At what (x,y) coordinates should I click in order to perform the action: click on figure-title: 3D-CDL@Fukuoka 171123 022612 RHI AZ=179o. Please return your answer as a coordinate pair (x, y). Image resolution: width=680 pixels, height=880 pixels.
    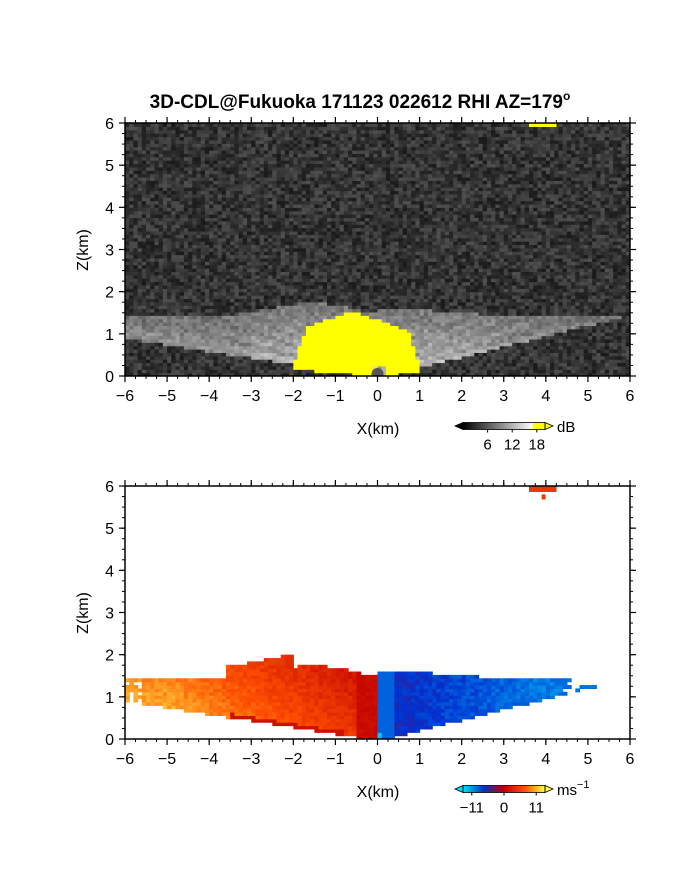
    Looking at the image, I should click on (360, 101).